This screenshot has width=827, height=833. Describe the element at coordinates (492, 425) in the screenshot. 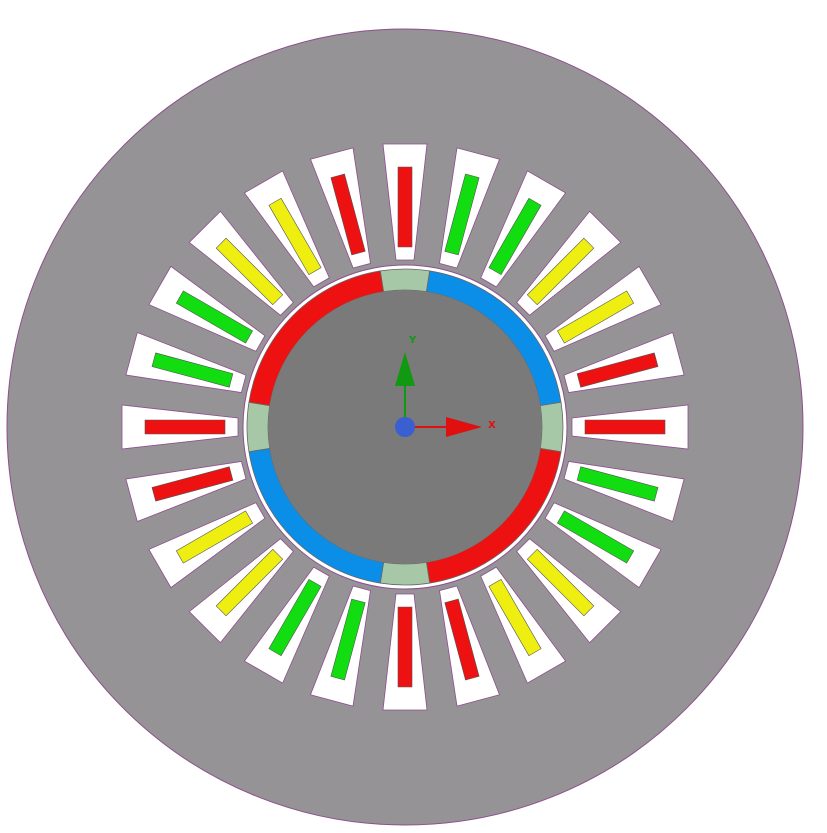

I see `x-axis-label: X` at that location.